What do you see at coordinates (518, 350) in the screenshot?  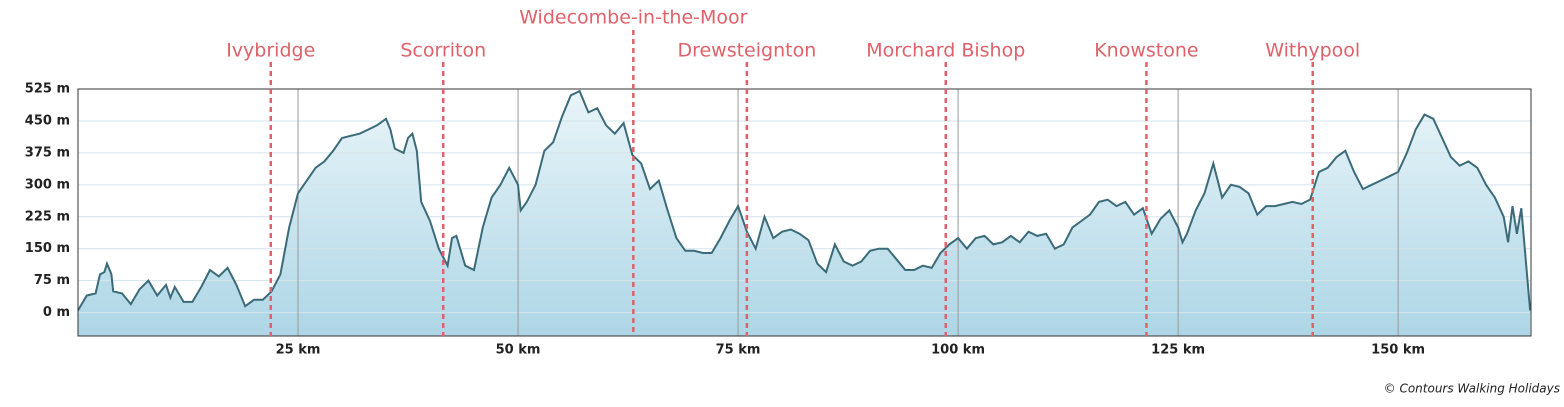 I see `x-tick-label: 50 km` at bounding box center [518, 350].